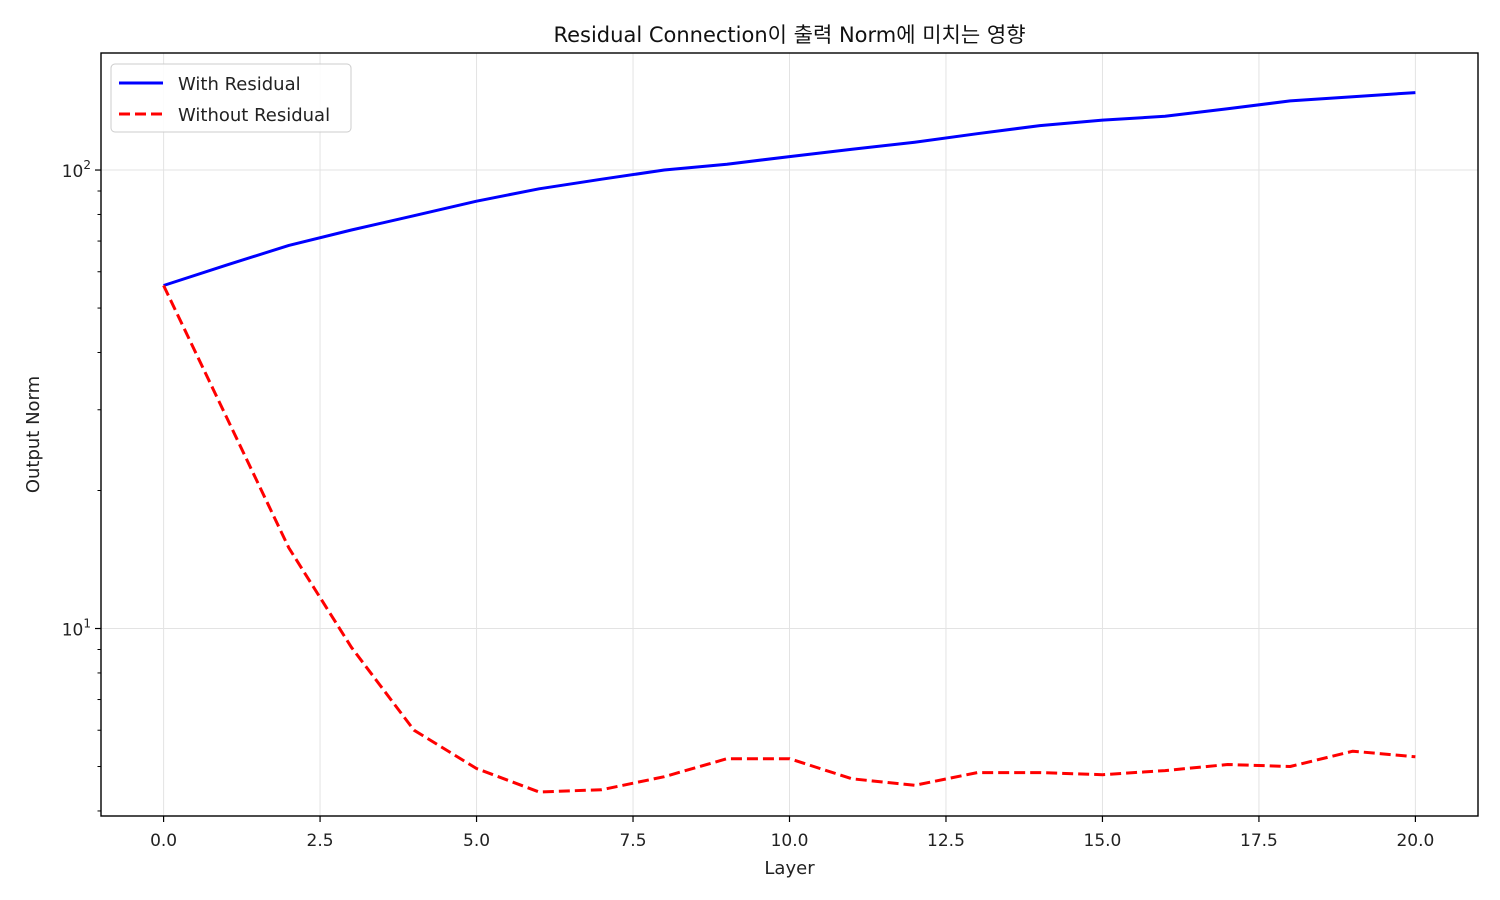  I want to click on x-tick-label: 2.5, so click(320, 841).